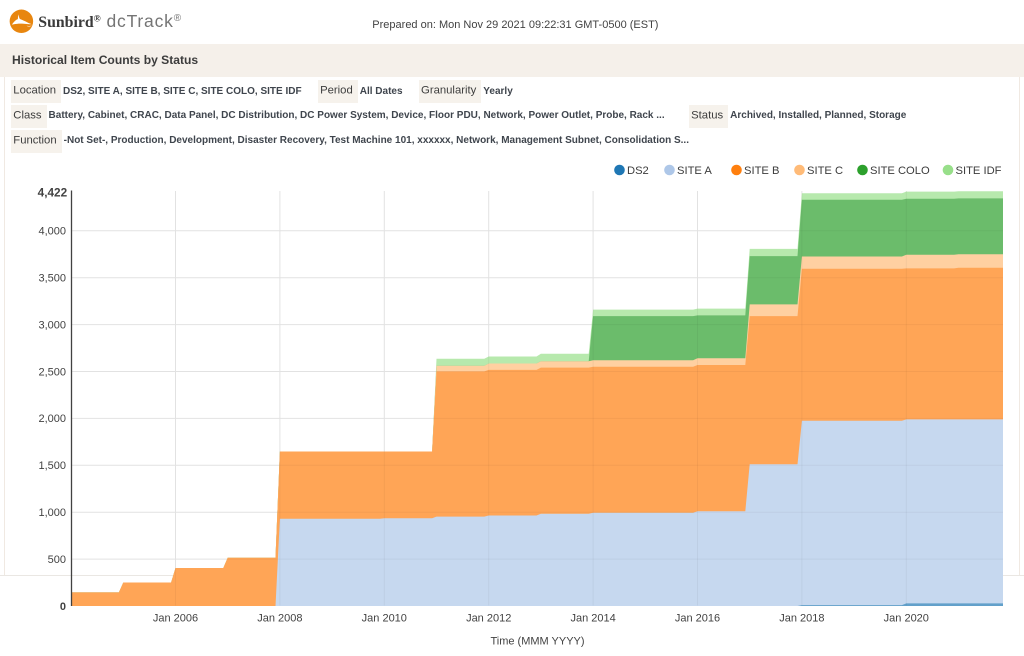 The image size is (1024, 656). I want to click on svg-text: Time (MMM YYYY), so click(537, 642).